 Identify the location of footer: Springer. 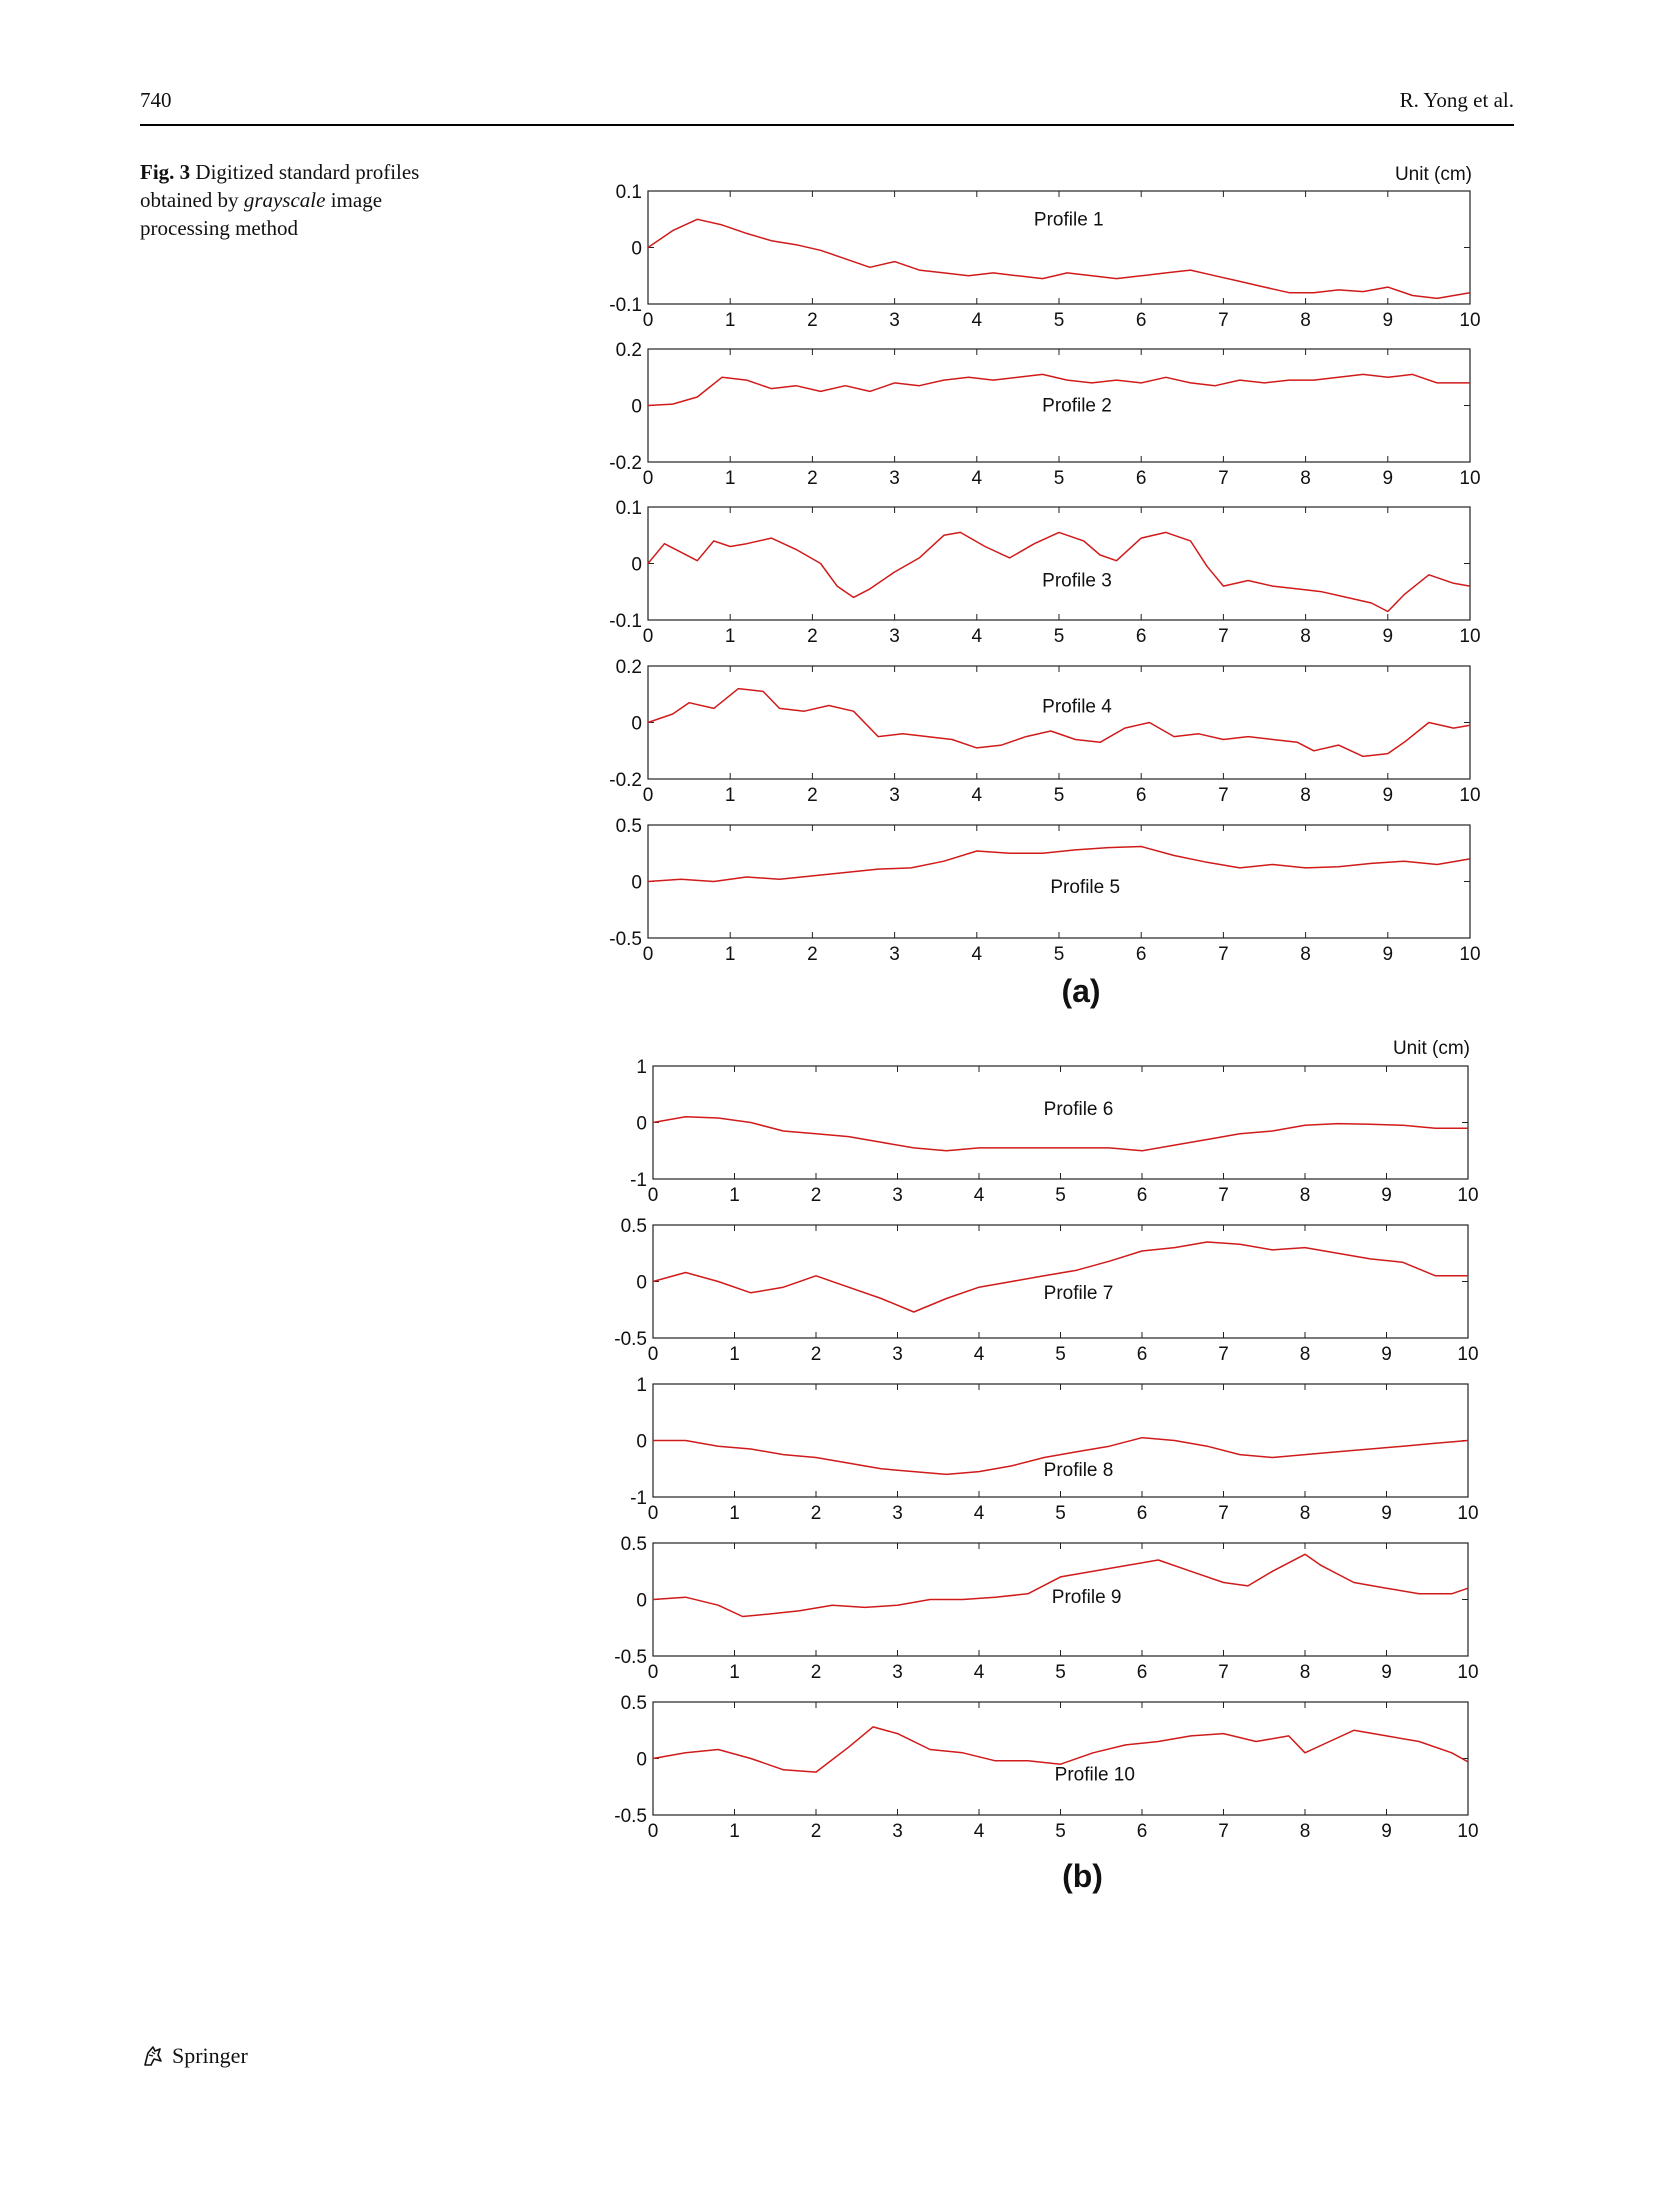
(194, 2056).